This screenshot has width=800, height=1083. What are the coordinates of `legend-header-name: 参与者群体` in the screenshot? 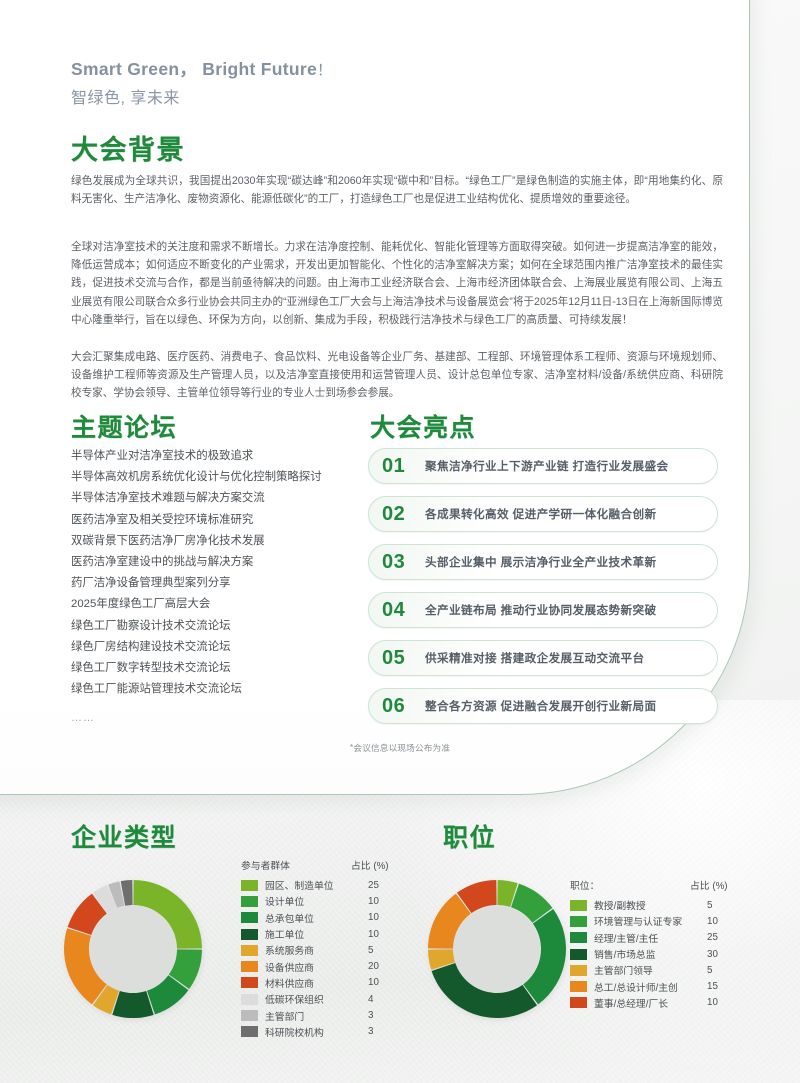 It's located at (265, 866).